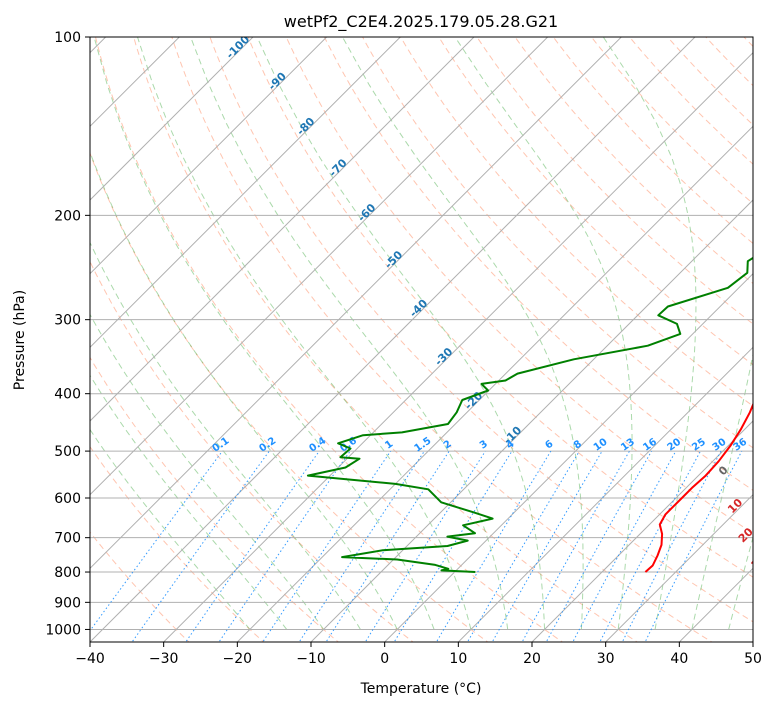 The height and width of the screenshot is (708, 775). Describe the element at coordinates (606, 659) in the screenshot. I see `x-tick-label: 30` at that location.